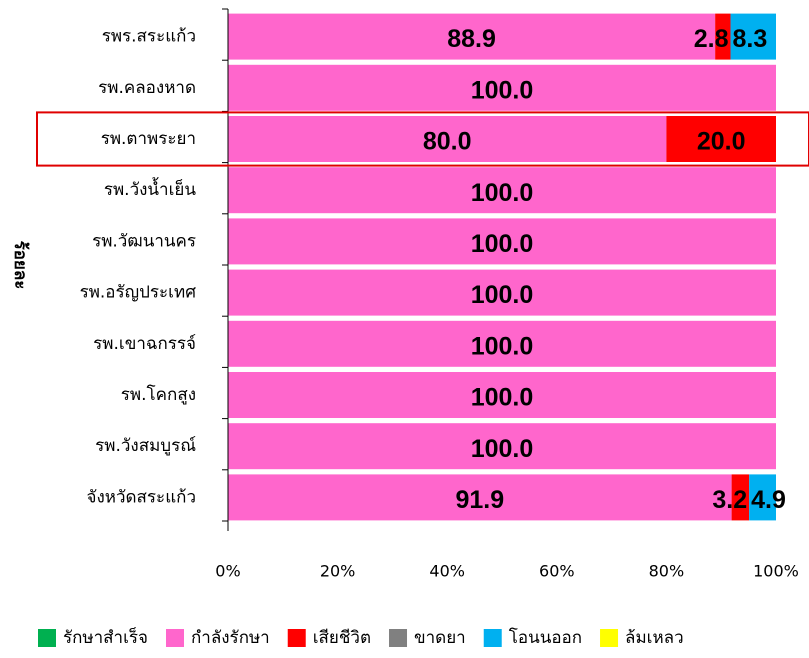  I want to click on data-label: 91.9, so click(479, 500).